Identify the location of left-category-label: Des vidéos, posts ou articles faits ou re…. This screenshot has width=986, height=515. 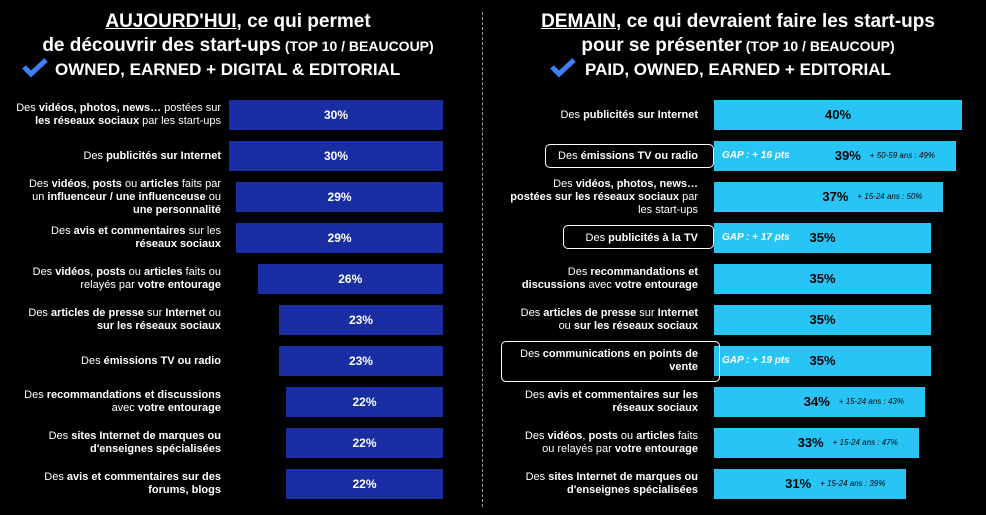
(126, 278).